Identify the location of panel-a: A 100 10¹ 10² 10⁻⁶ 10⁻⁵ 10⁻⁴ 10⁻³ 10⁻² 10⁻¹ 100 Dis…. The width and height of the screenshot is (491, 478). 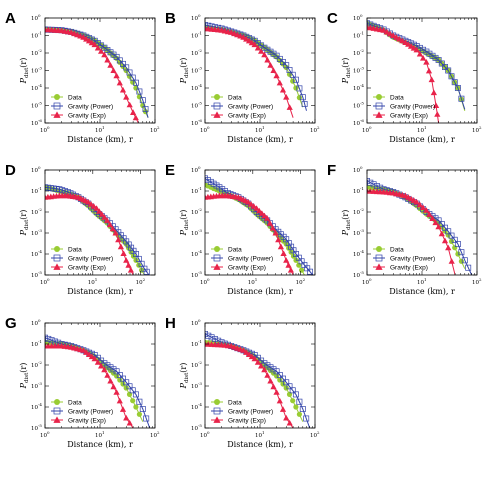
(82, 77).